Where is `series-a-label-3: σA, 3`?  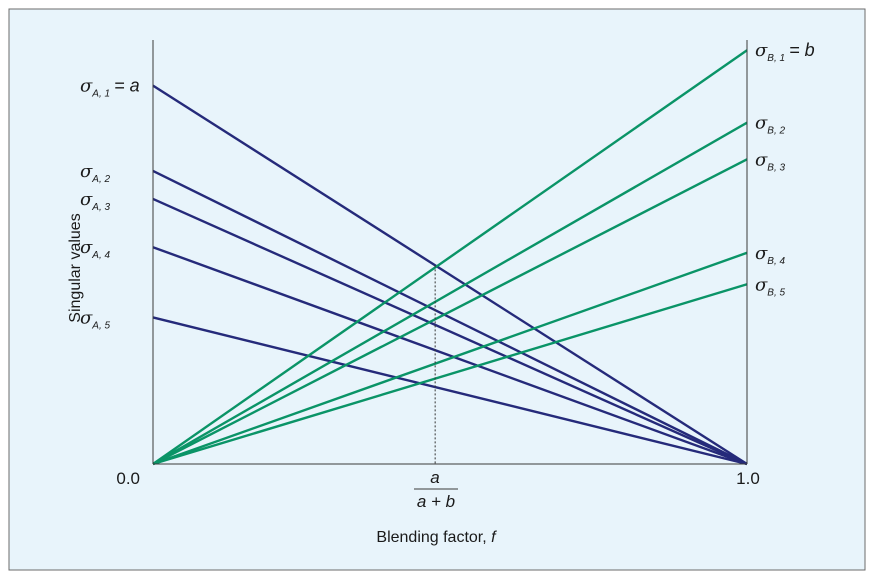
series-a-label-3: σA, 3 is located at coordinates (95, 201).